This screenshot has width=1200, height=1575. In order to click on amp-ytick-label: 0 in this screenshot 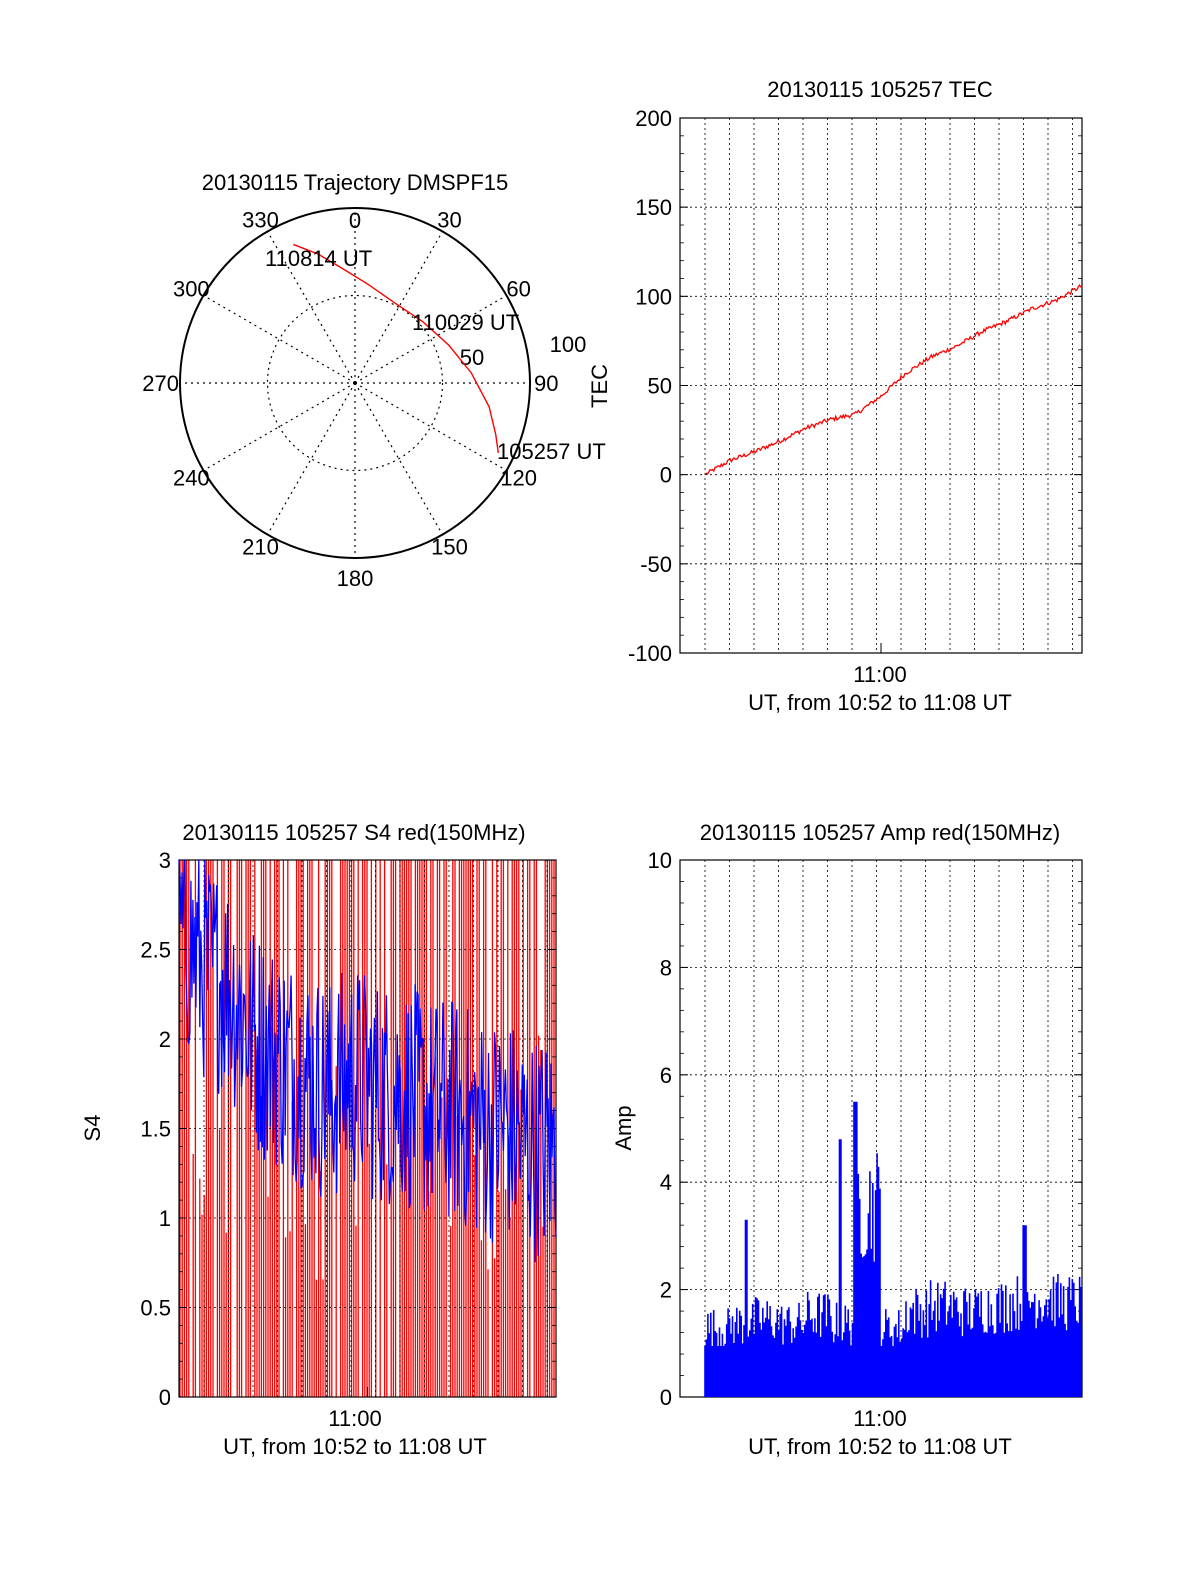, I will do `click(666, 1397)`.